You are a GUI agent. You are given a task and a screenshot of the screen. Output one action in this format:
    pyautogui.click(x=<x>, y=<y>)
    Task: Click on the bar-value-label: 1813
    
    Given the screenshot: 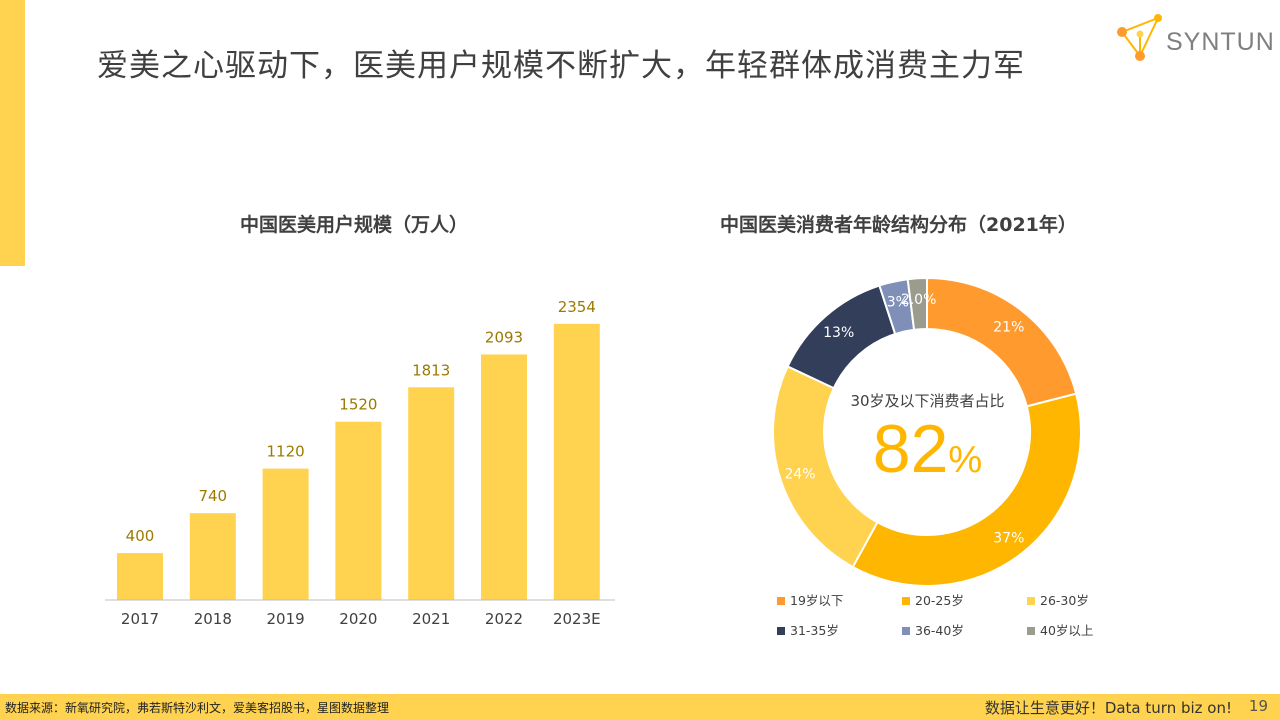 What is the action you would take?
    pyautogui.click(x=431, y=370)
    